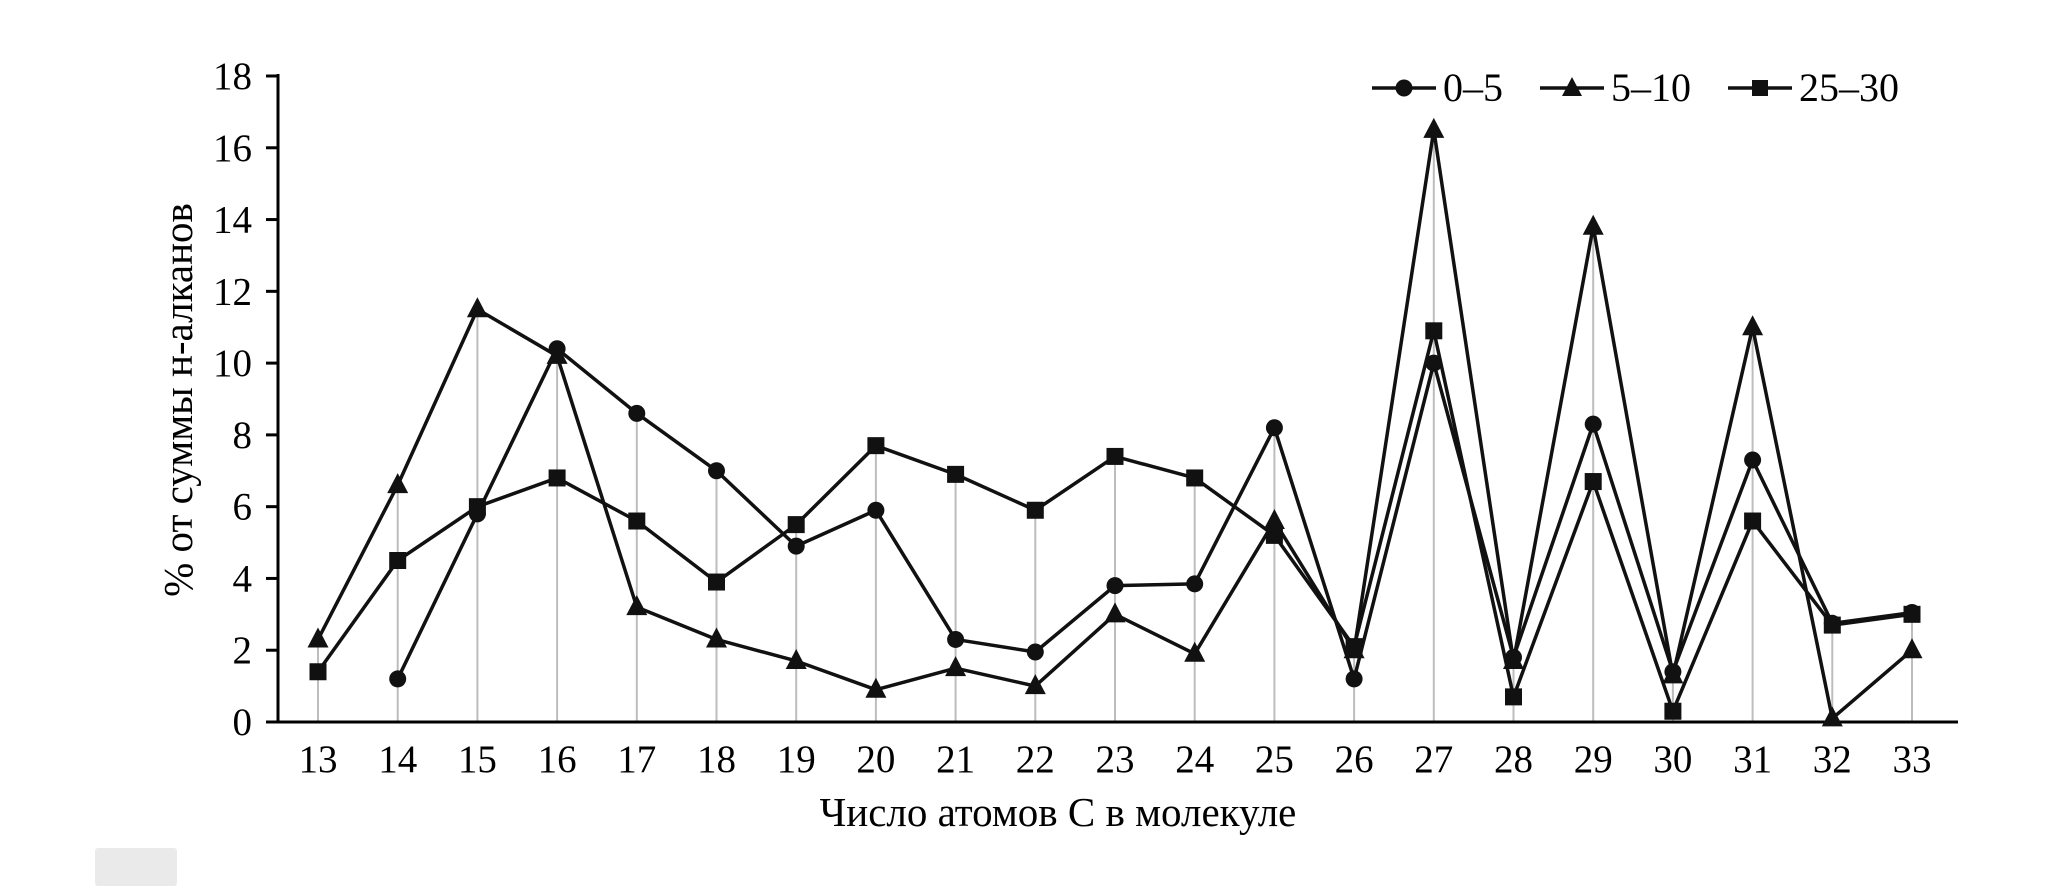  I want to click on svg-text: 2, so click(243, 650).